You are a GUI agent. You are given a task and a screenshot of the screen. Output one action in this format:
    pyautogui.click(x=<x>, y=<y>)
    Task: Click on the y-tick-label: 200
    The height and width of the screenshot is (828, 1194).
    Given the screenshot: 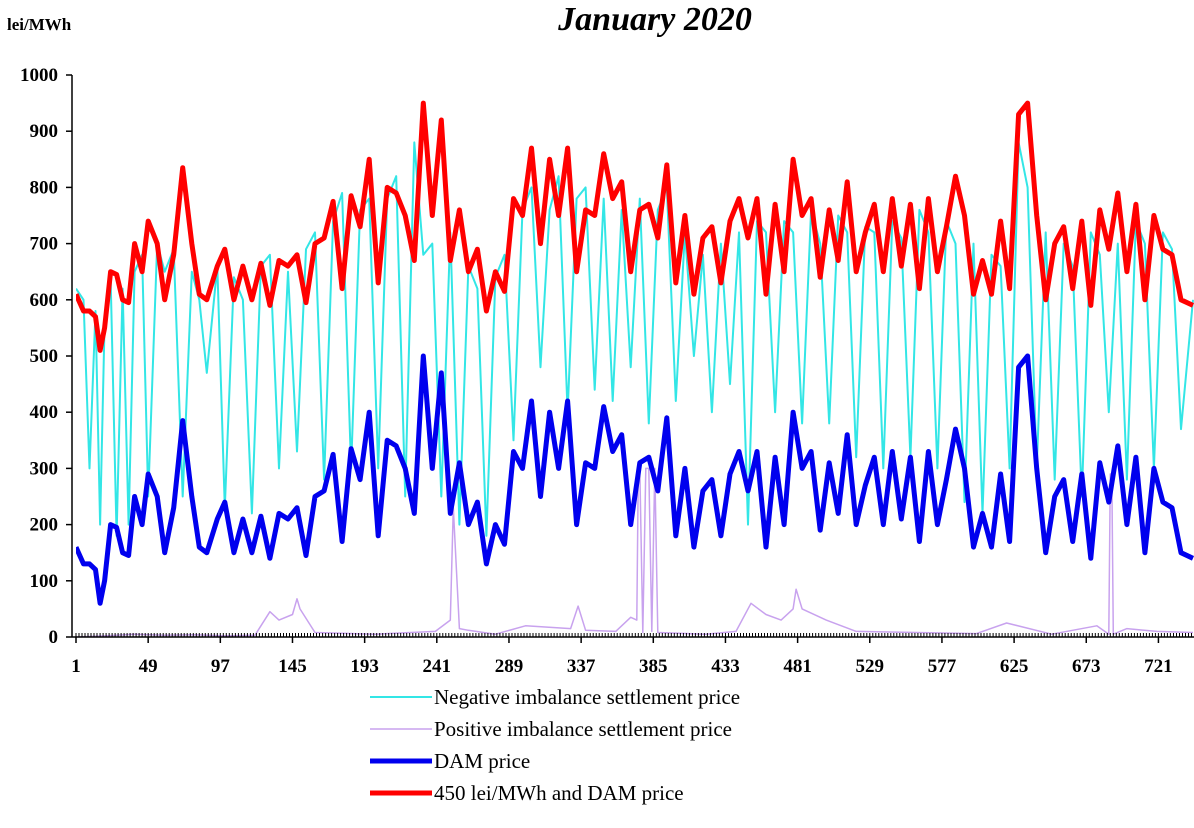 What is the action you would take?
    pyautogui.click(x=44, y=525)
    